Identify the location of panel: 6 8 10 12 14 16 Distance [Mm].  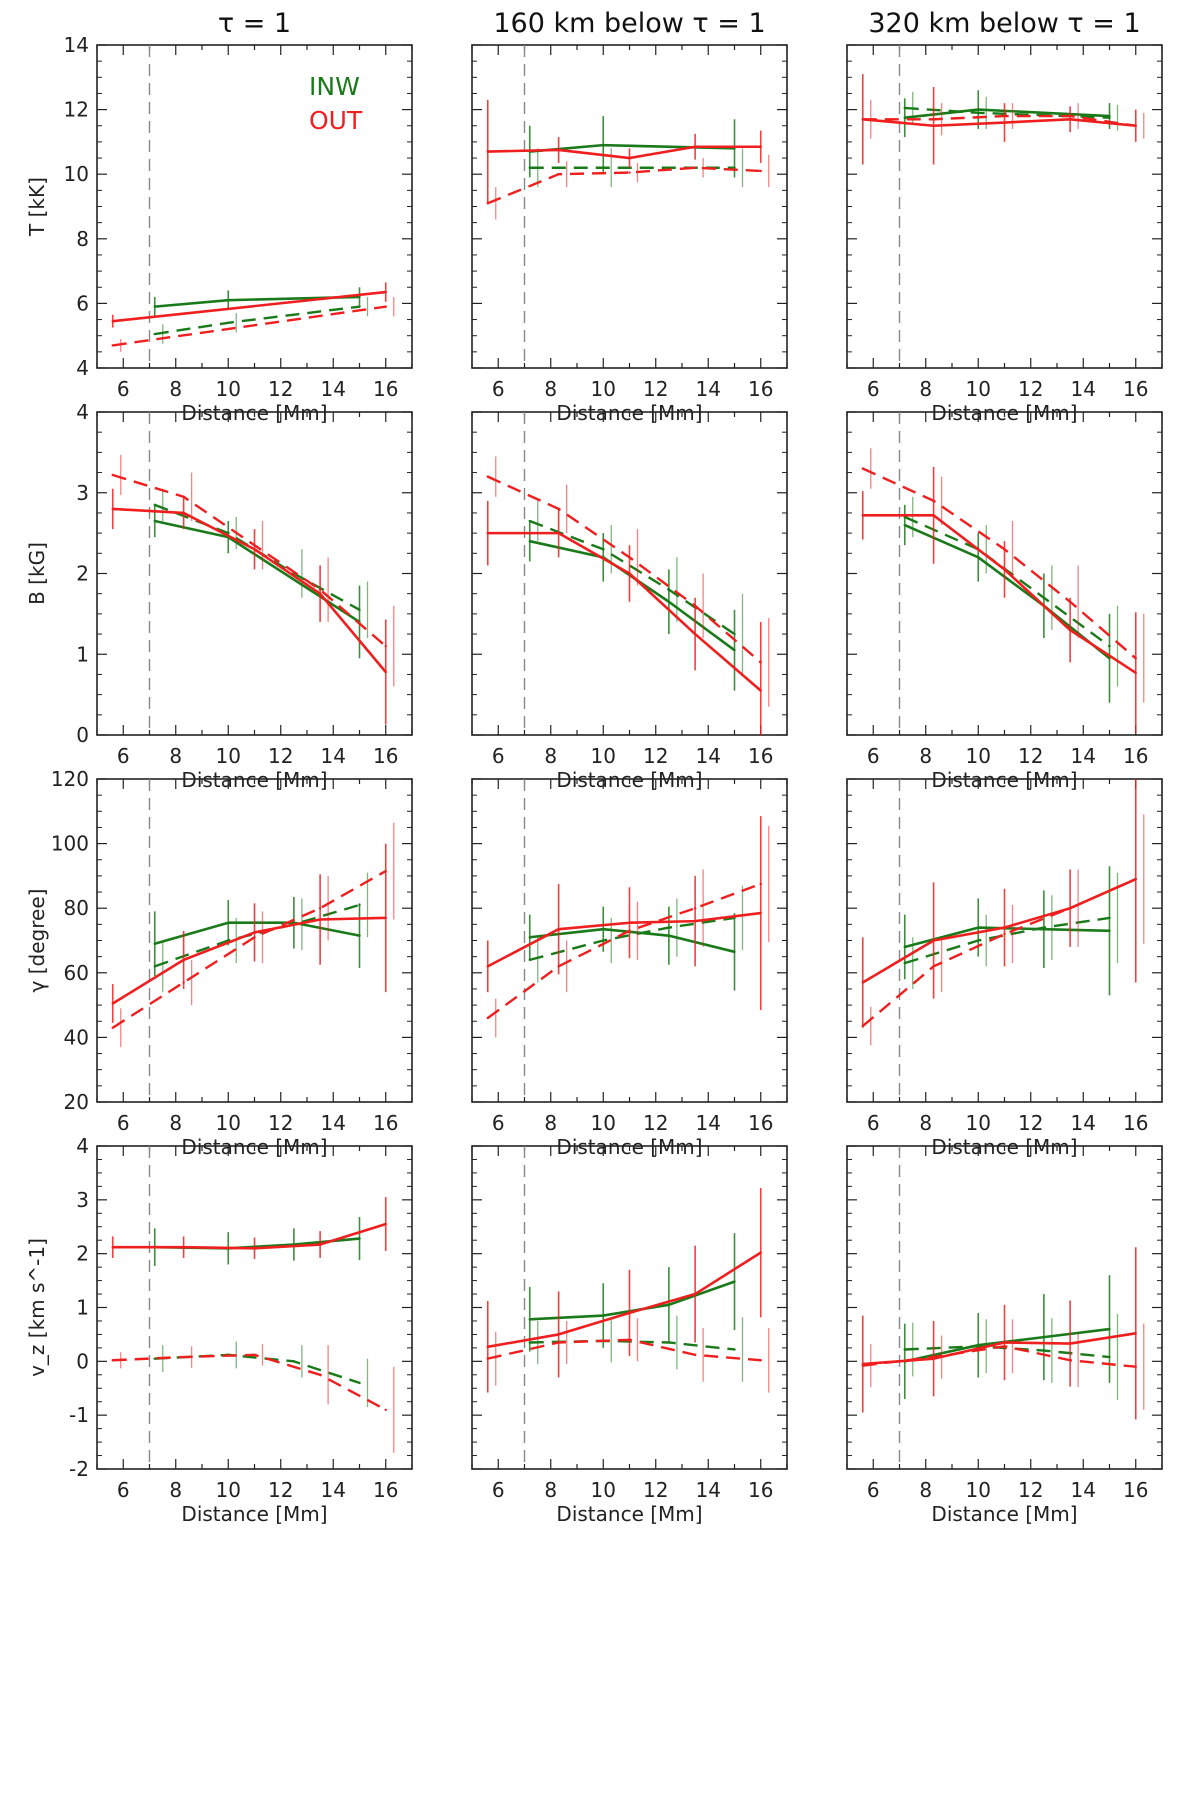
(629, 1335).